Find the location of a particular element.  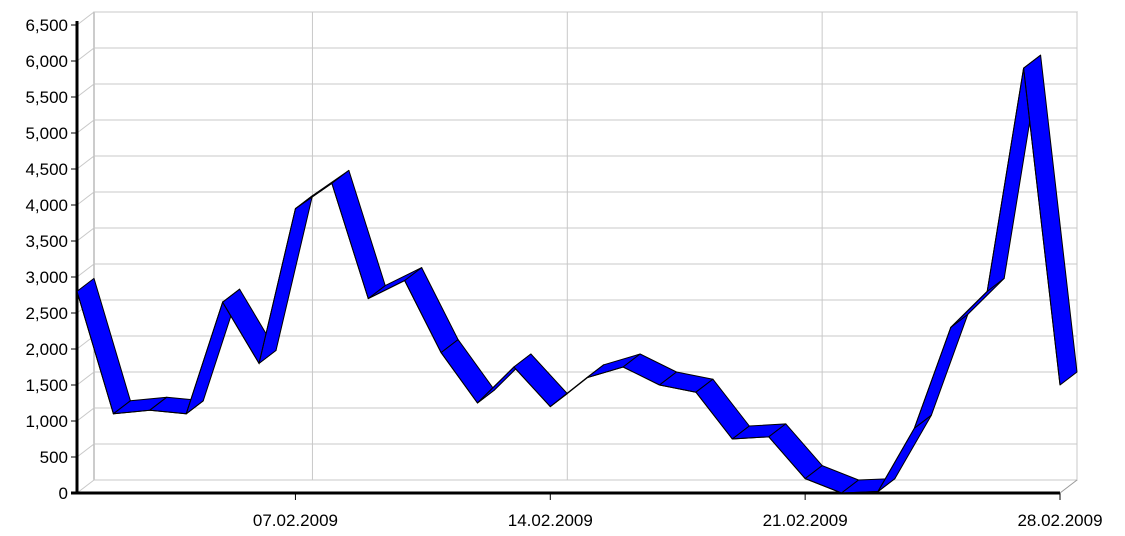

y-tick-label: 6,000 is located at coordinates (46, 61).